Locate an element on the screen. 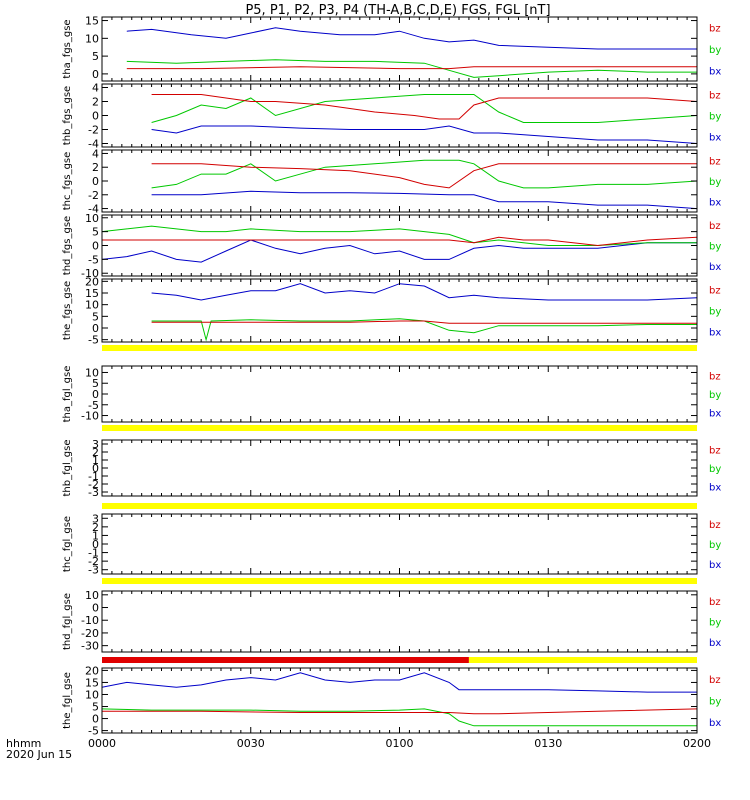 The image size is (750, 800). x-axis-label-date: 2020 Jun 15 is located at coordinates (39, 754).